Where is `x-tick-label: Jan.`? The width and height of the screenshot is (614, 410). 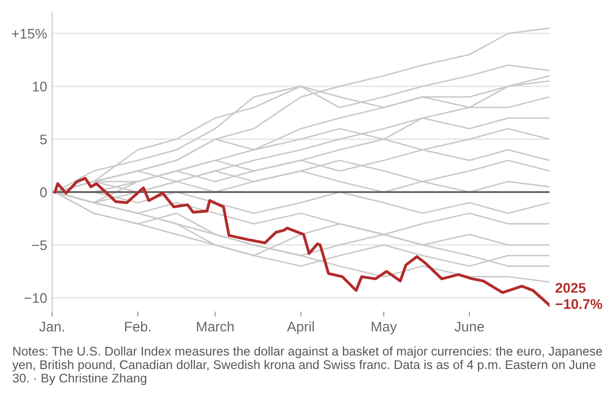
x-tick-label: Jan. is located at coordinates (51, 327).